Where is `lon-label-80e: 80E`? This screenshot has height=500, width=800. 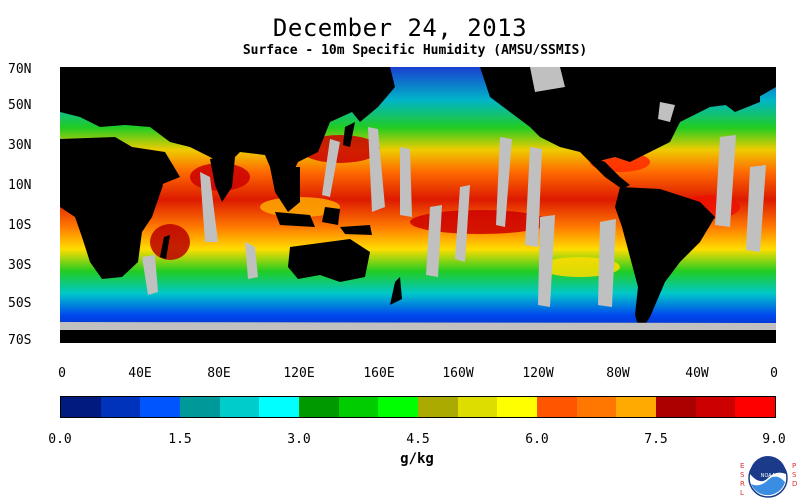 lon-label-80e: 80E is located at coordinates (219, 373).